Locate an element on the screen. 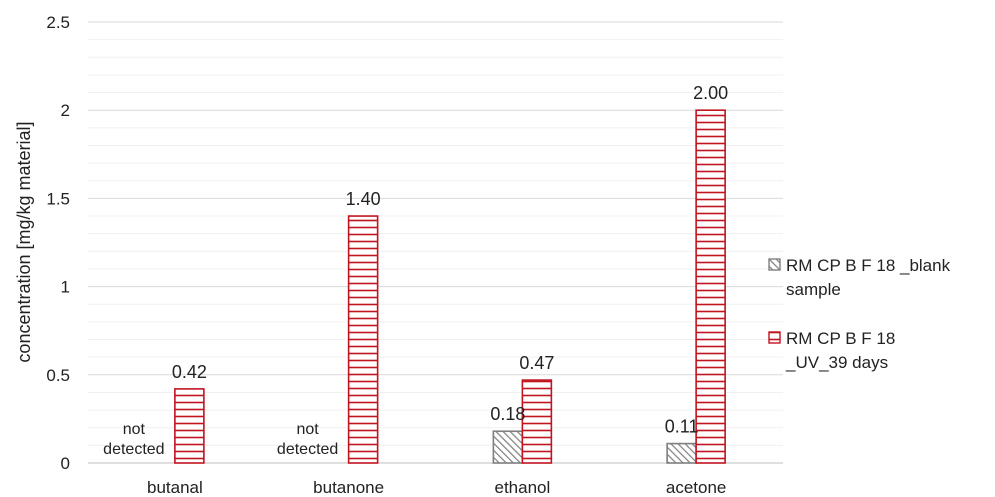  data-label: 0.11 is located at coordinates (682, 427).